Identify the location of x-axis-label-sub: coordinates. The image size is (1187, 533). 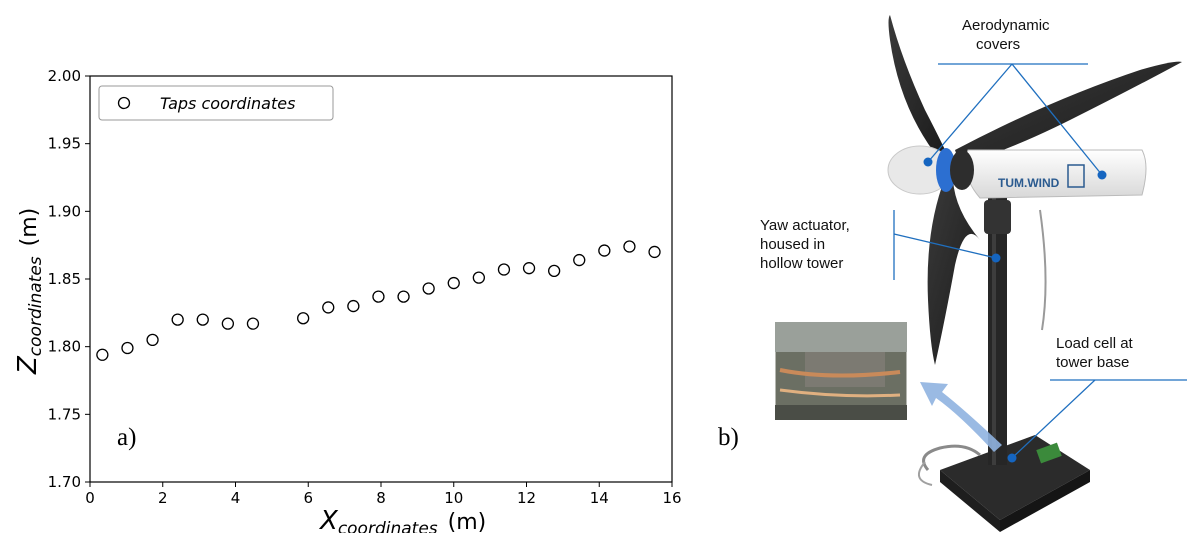
(388, 526).